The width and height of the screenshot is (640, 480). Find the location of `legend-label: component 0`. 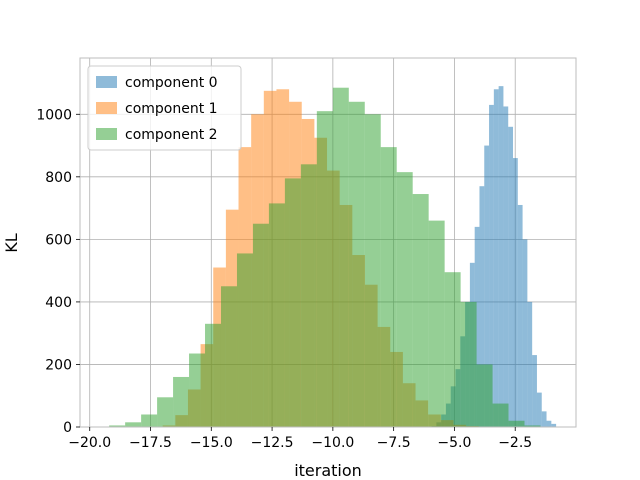

legend-label: component 0 is located at coordinates (171, 83).